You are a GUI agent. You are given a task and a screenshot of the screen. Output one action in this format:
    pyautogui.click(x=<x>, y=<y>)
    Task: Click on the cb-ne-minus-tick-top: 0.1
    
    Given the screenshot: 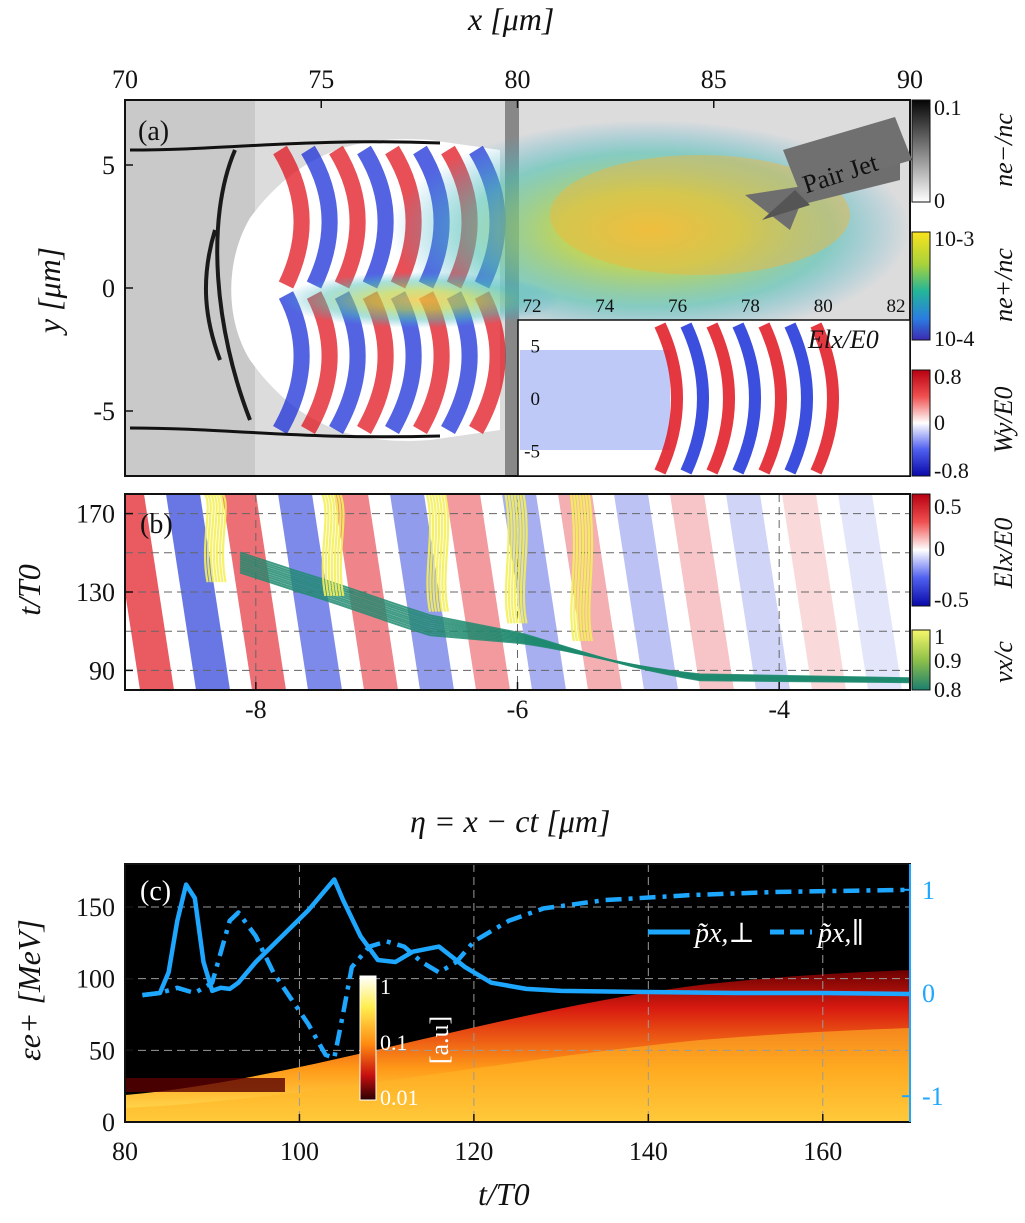 What is the action you would take?
    pyautogui.click(x=948, y=107)
    